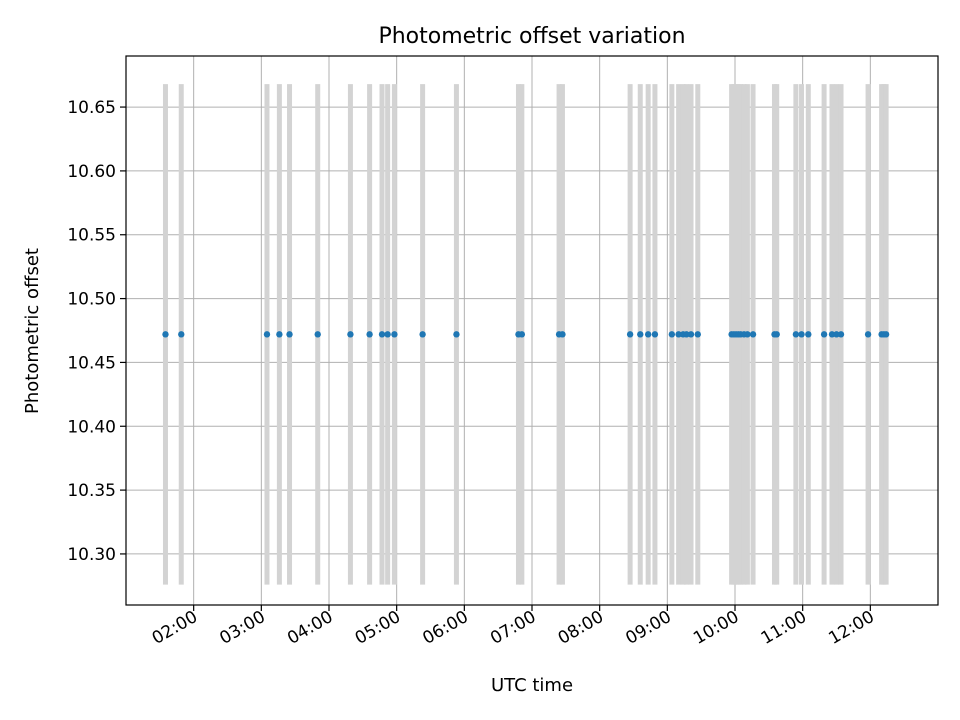  Describe the element at coordinates (91, 172) in the screenshot. I see `y-tick-label: 10.60` at that location.